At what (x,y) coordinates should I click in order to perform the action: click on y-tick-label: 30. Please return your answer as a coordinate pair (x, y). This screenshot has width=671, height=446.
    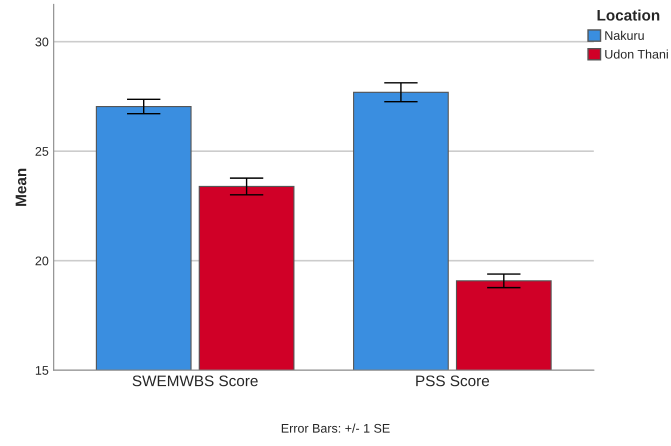
    Looking at the image, I should click on (41, 41).